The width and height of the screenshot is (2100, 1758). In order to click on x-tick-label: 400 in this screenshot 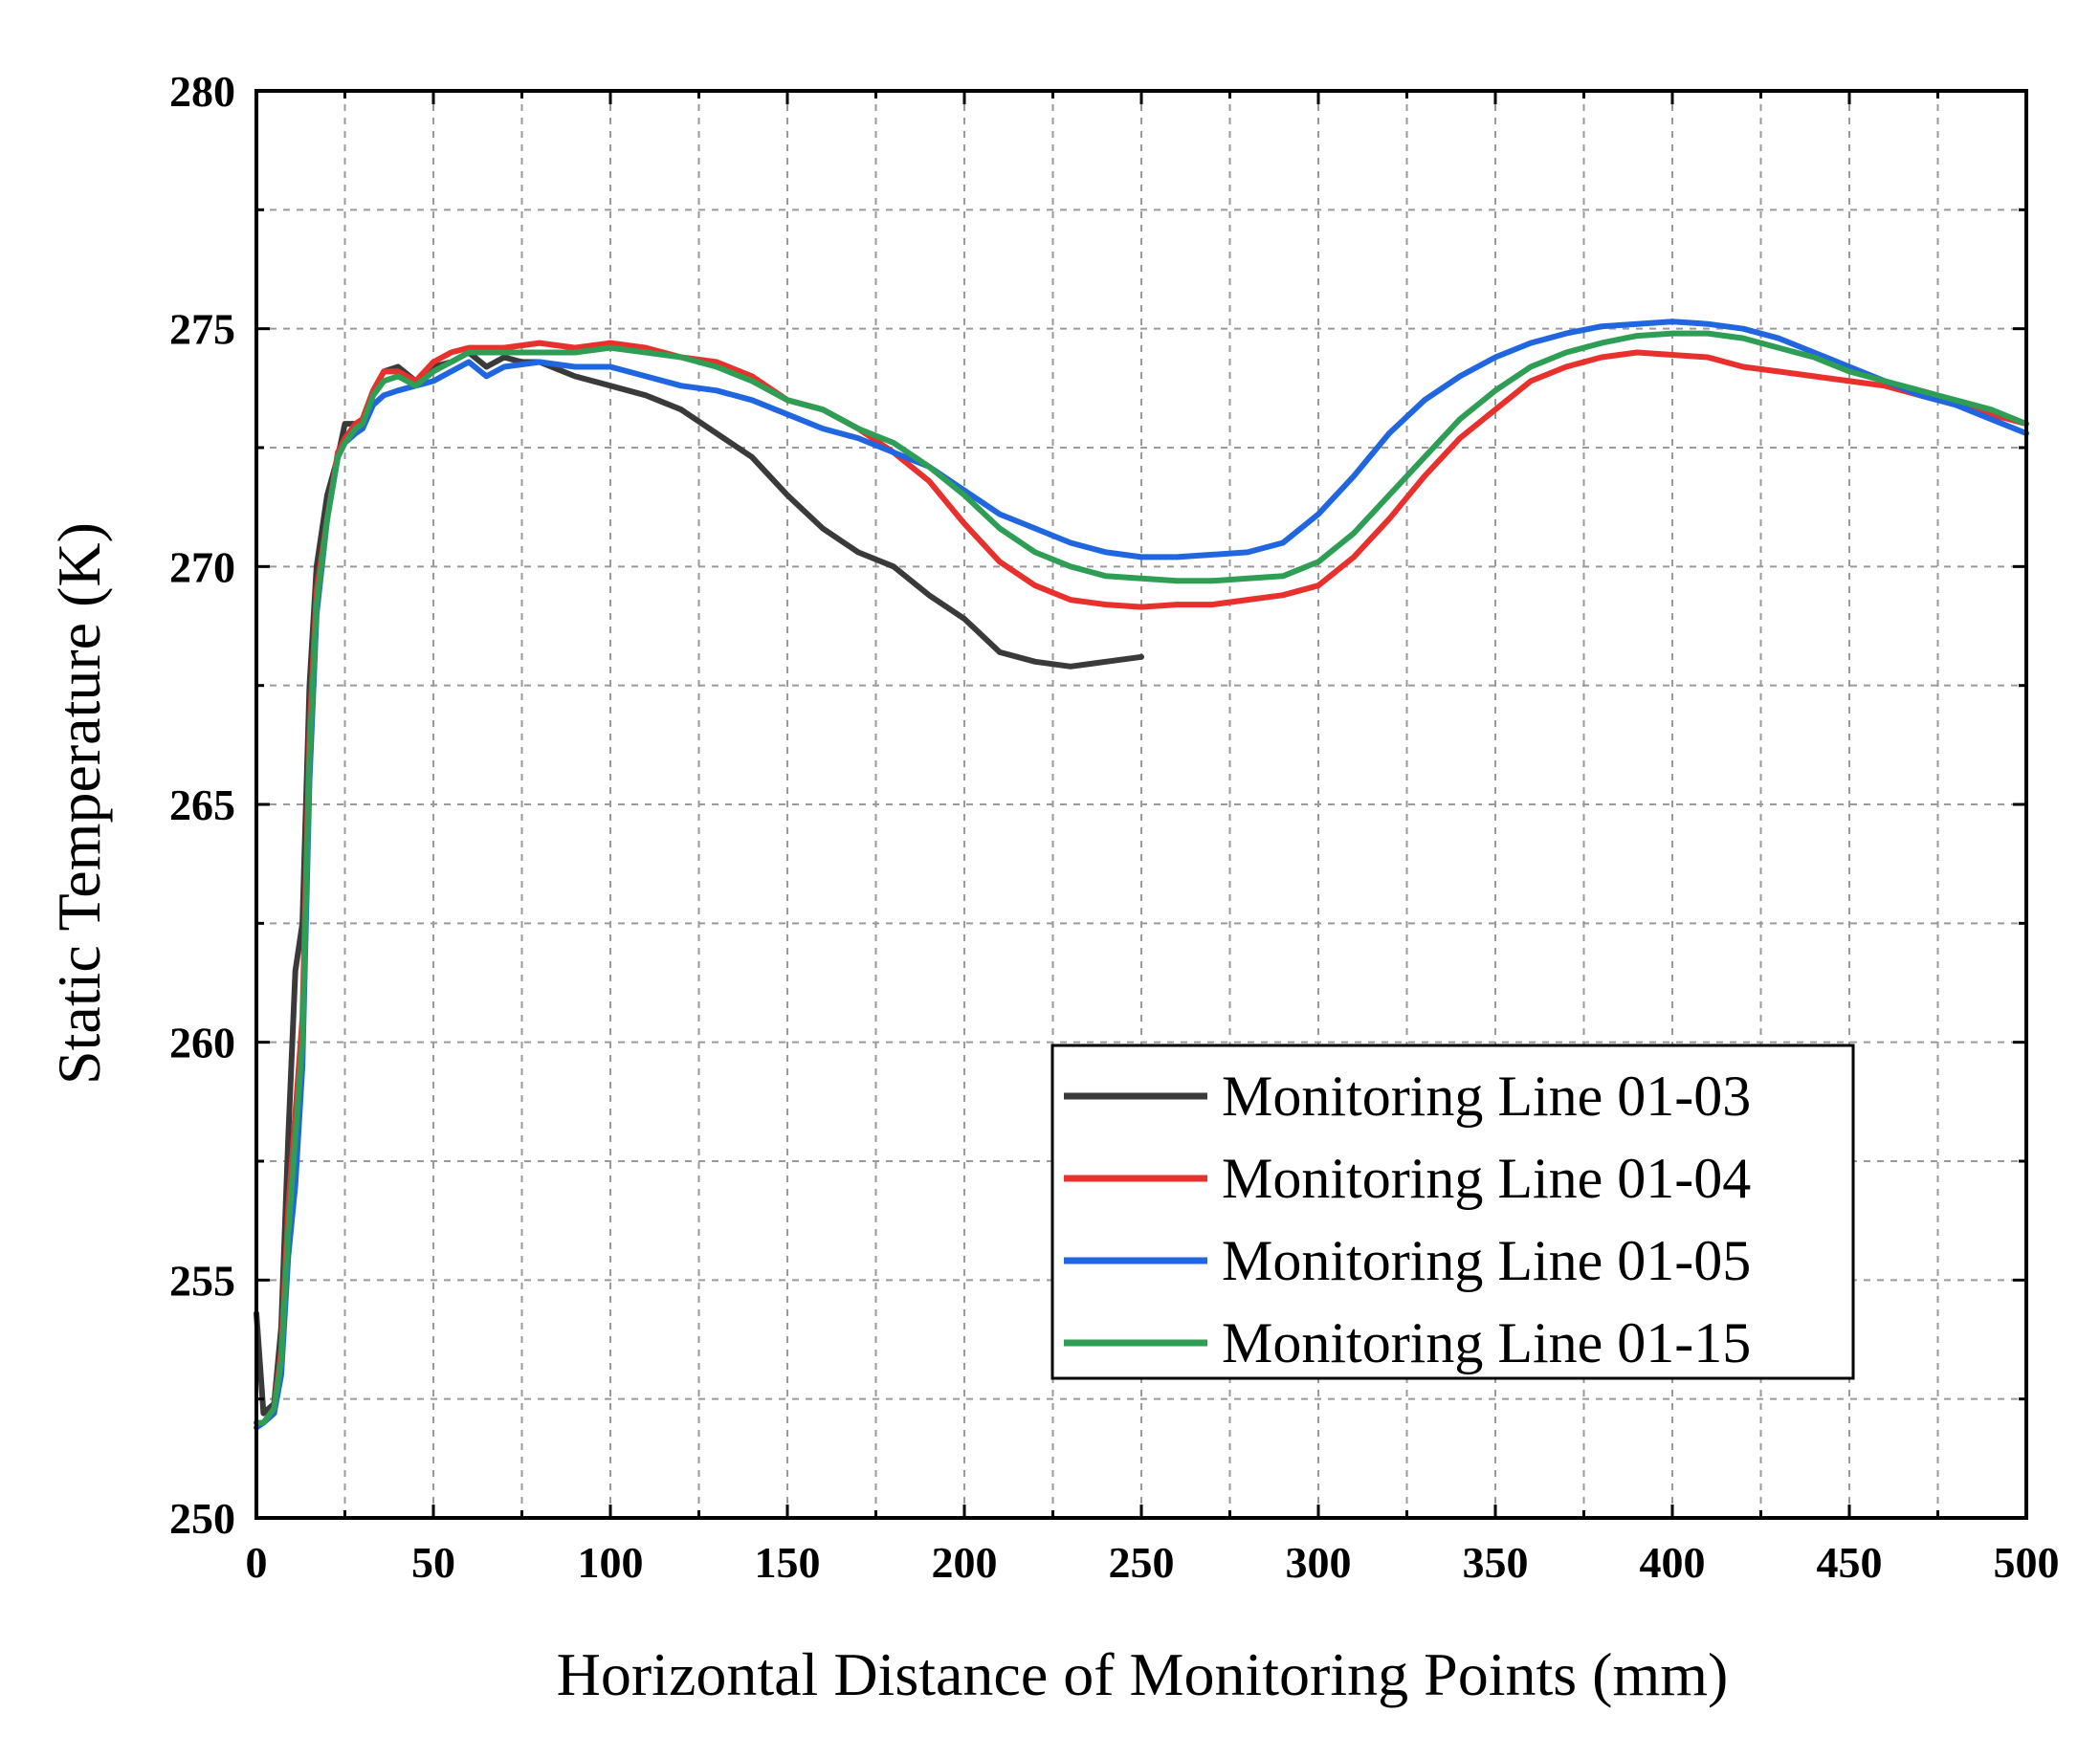, I will do `click(1673, 1562)`.